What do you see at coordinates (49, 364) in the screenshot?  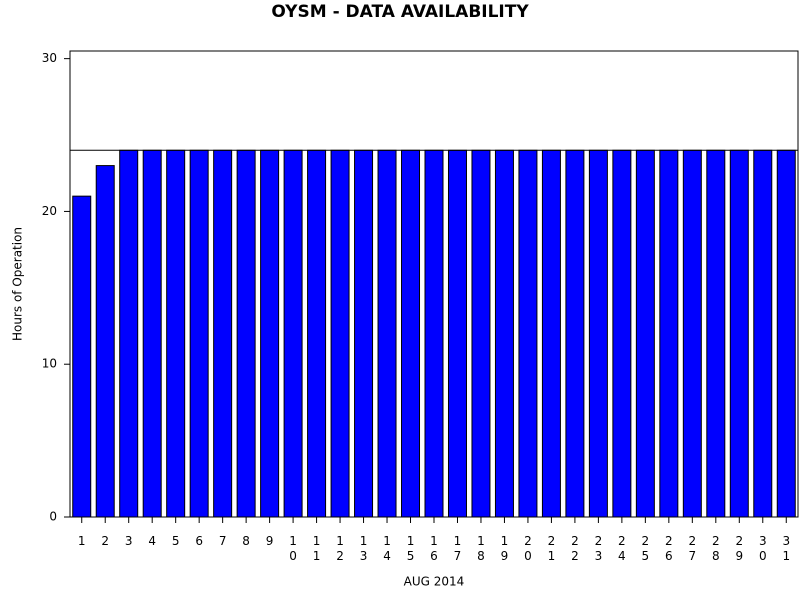 I see `y-tick-label: 10` at bounding box center [49, 364].